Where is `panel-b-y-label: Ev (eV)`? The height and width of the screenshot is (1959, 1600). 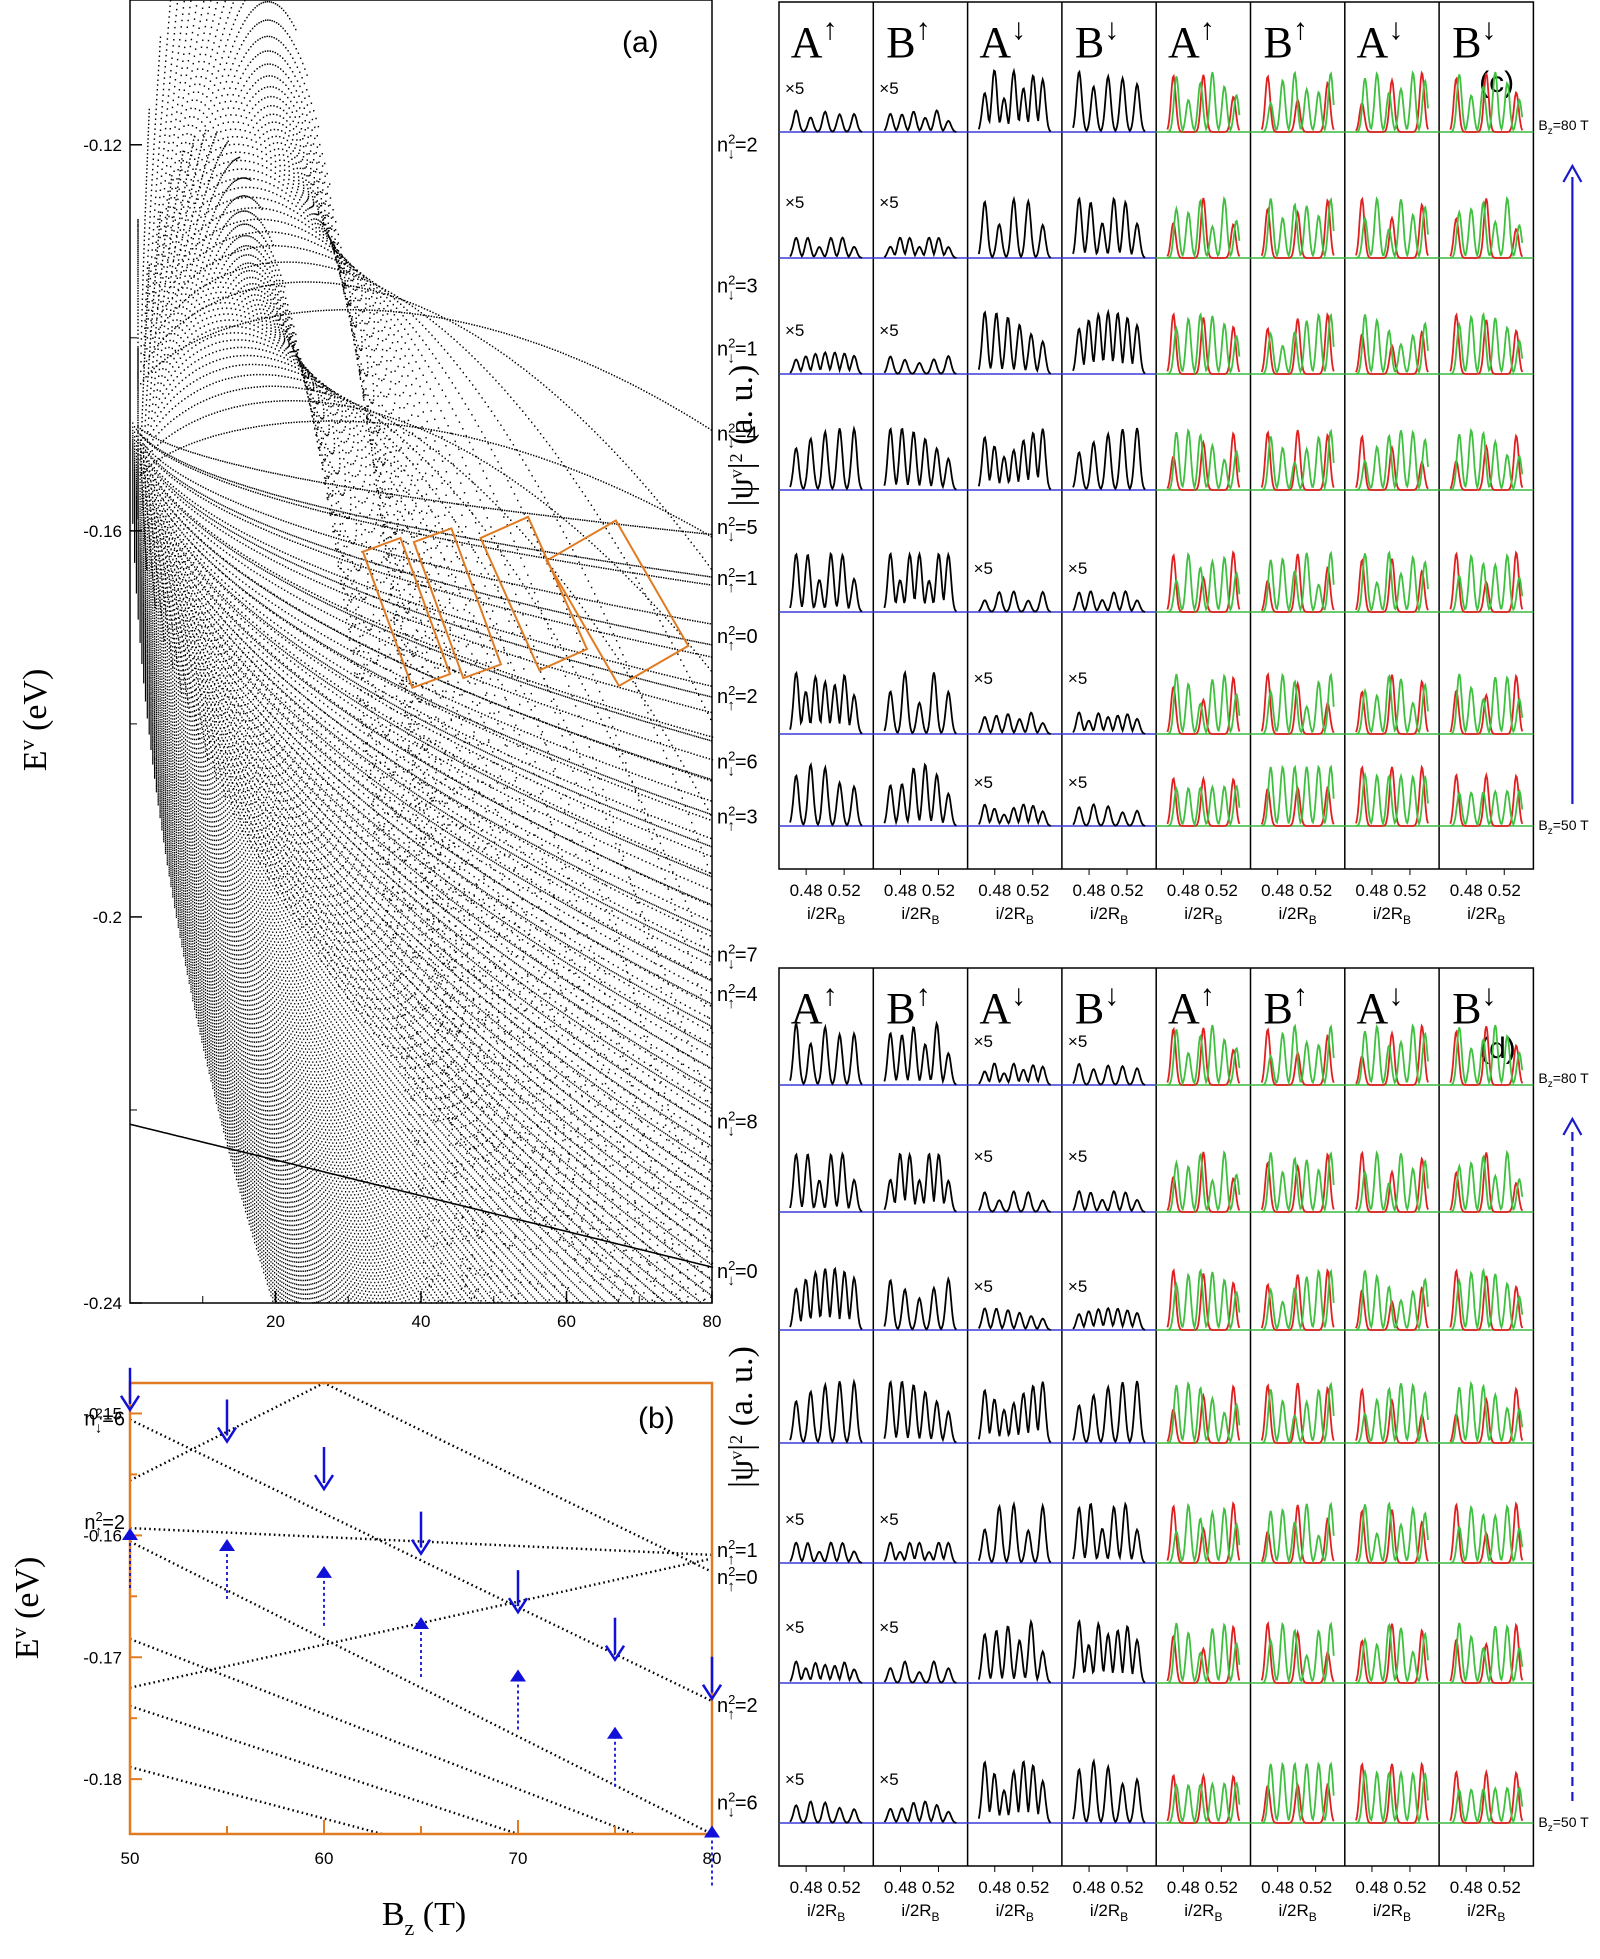
panel-b-y-label: Ev (eV) is located at coordinates (26, 1608).